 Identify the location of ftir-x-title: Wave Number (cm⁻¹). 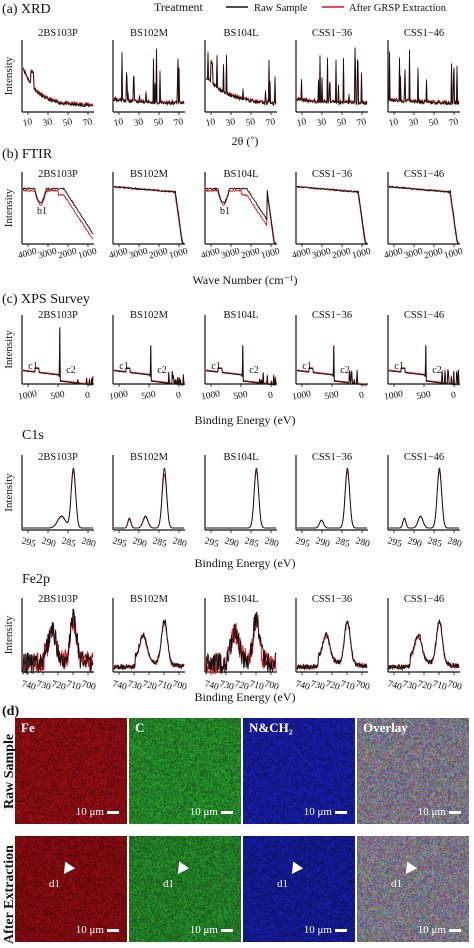
(245, 280).